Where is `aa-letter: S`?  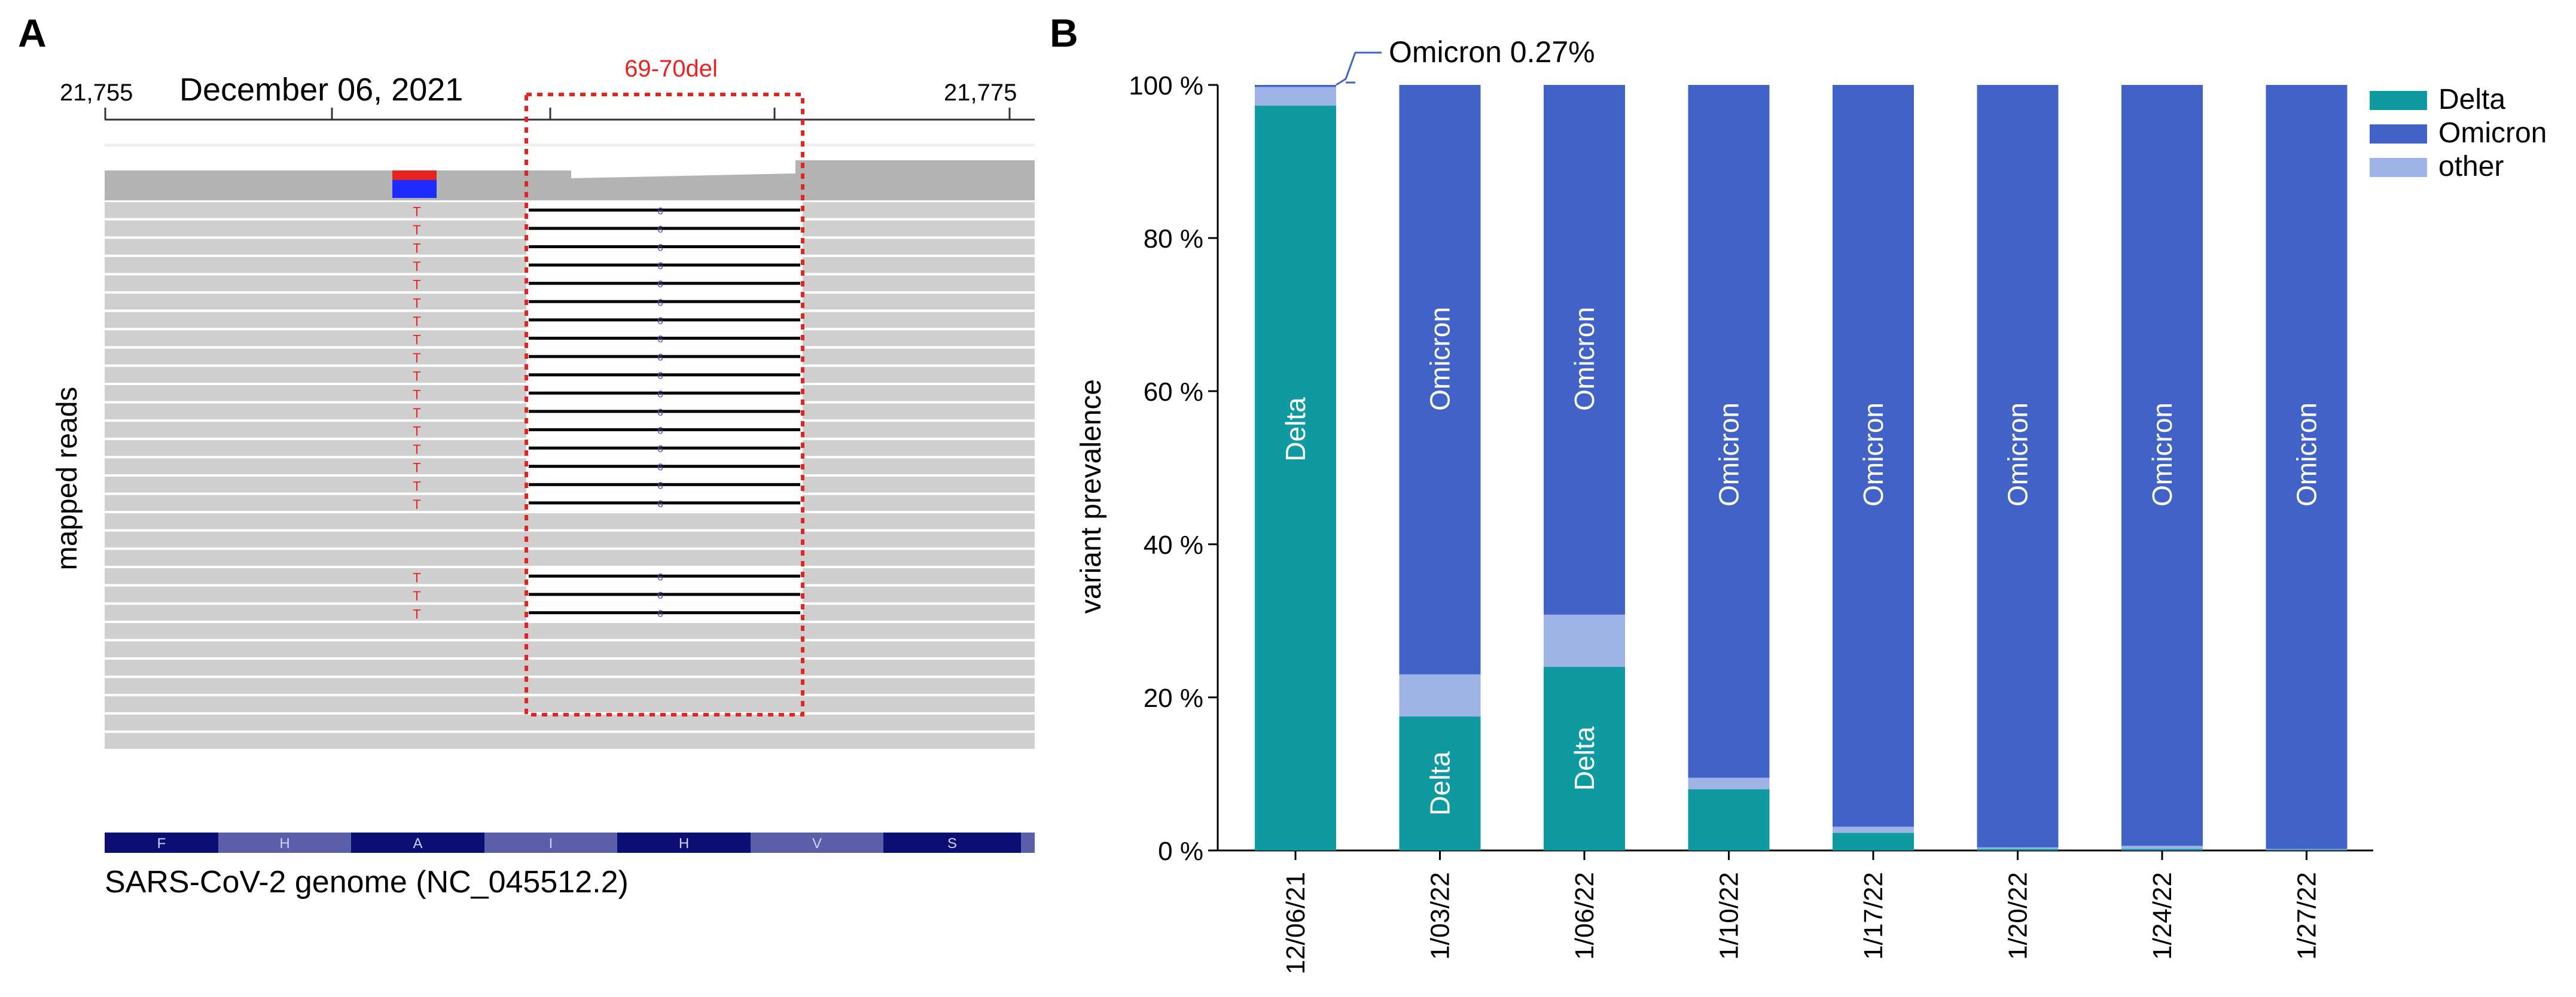
aa-letter: S is located at coordinates (952, 844).